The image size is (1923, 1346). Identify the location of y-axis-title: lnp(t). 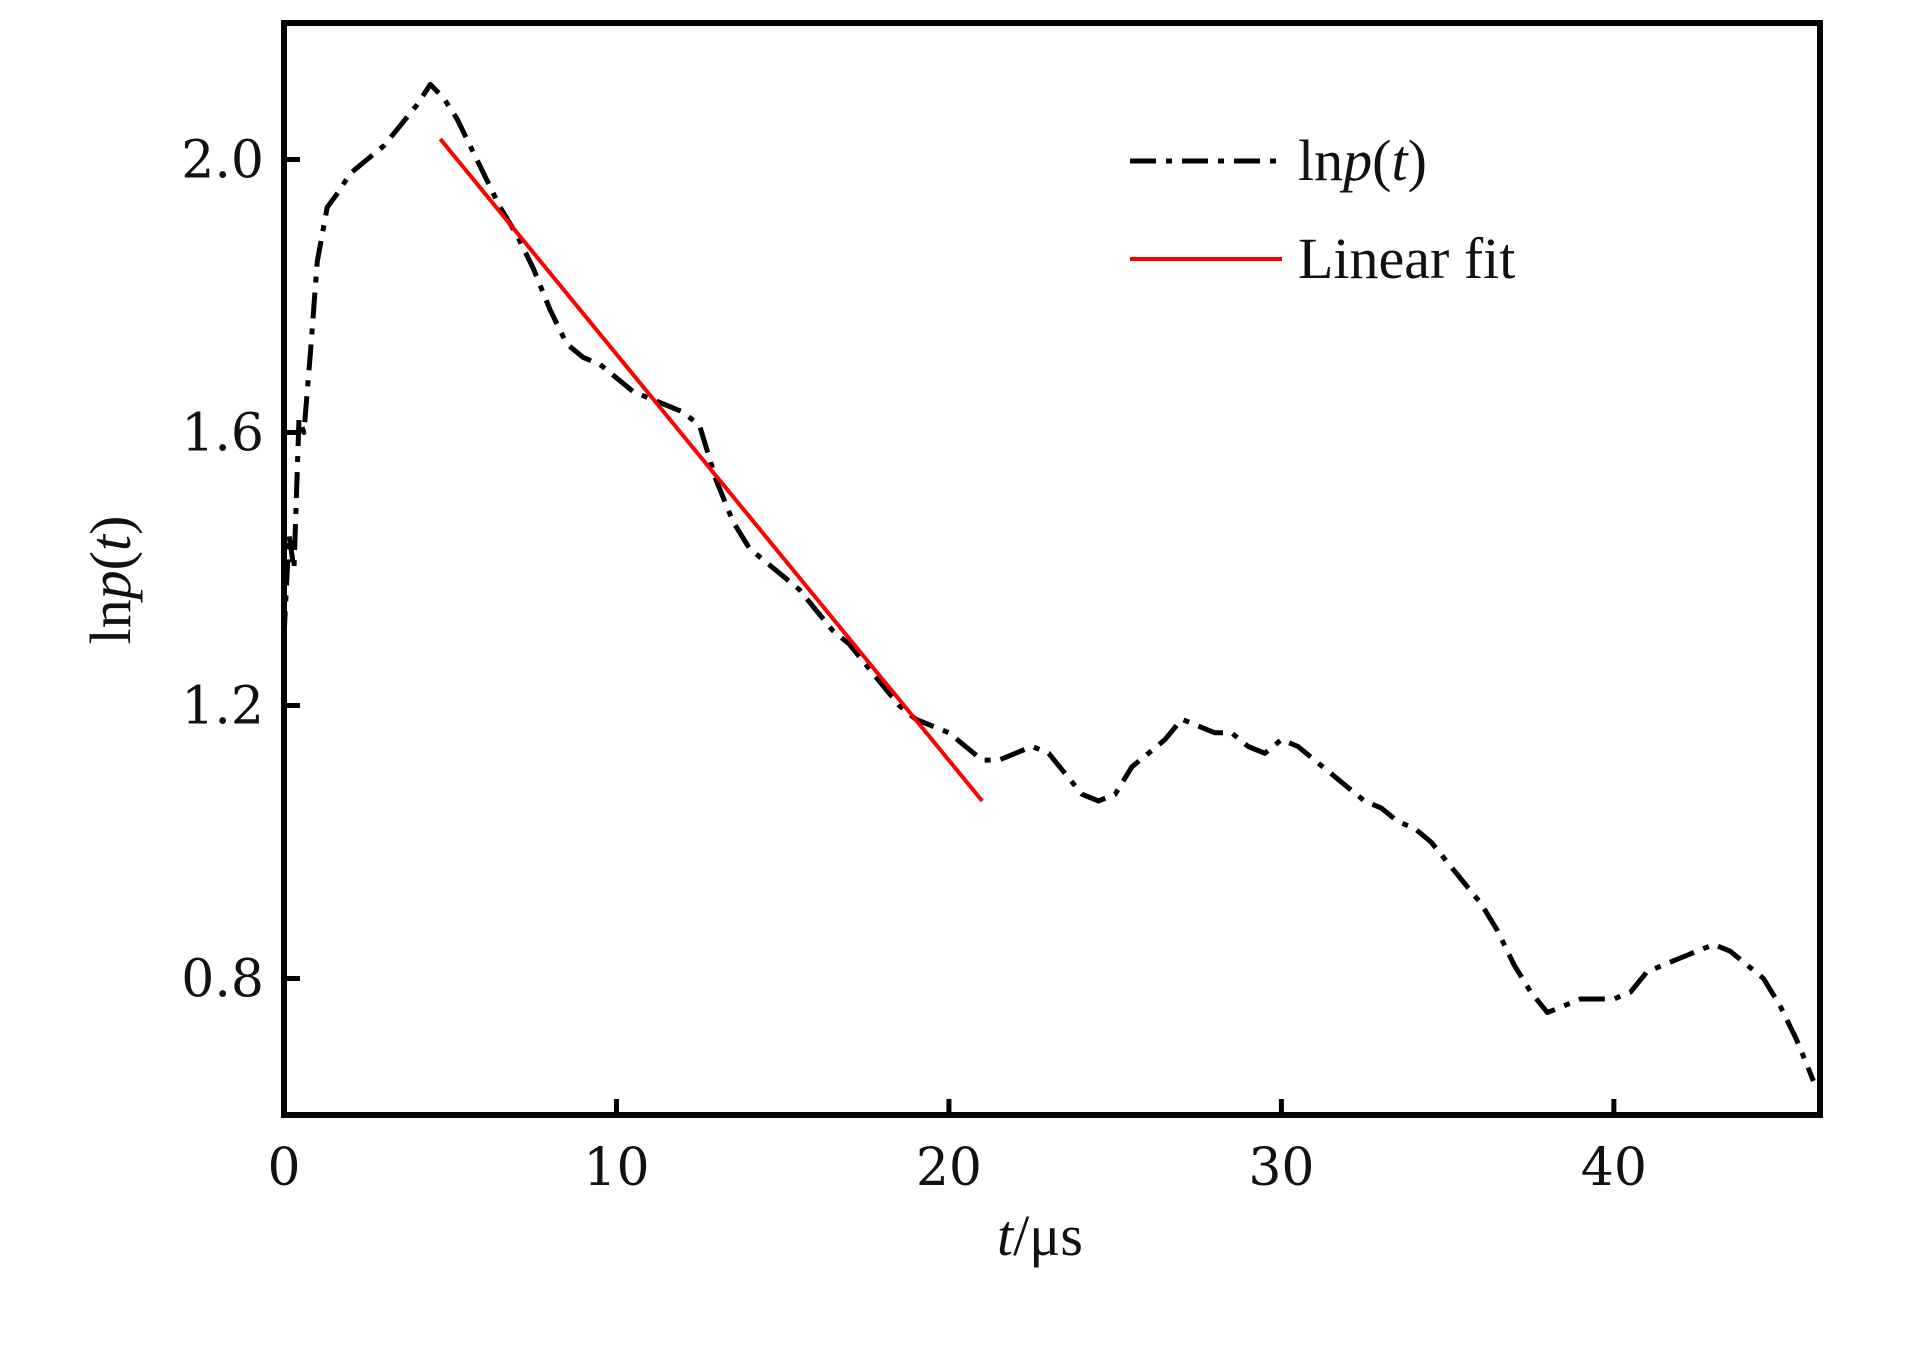
(110, 580).